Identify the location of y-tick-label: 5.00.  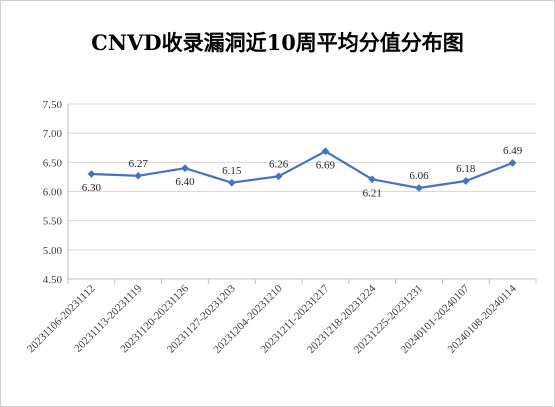
(53, 251).